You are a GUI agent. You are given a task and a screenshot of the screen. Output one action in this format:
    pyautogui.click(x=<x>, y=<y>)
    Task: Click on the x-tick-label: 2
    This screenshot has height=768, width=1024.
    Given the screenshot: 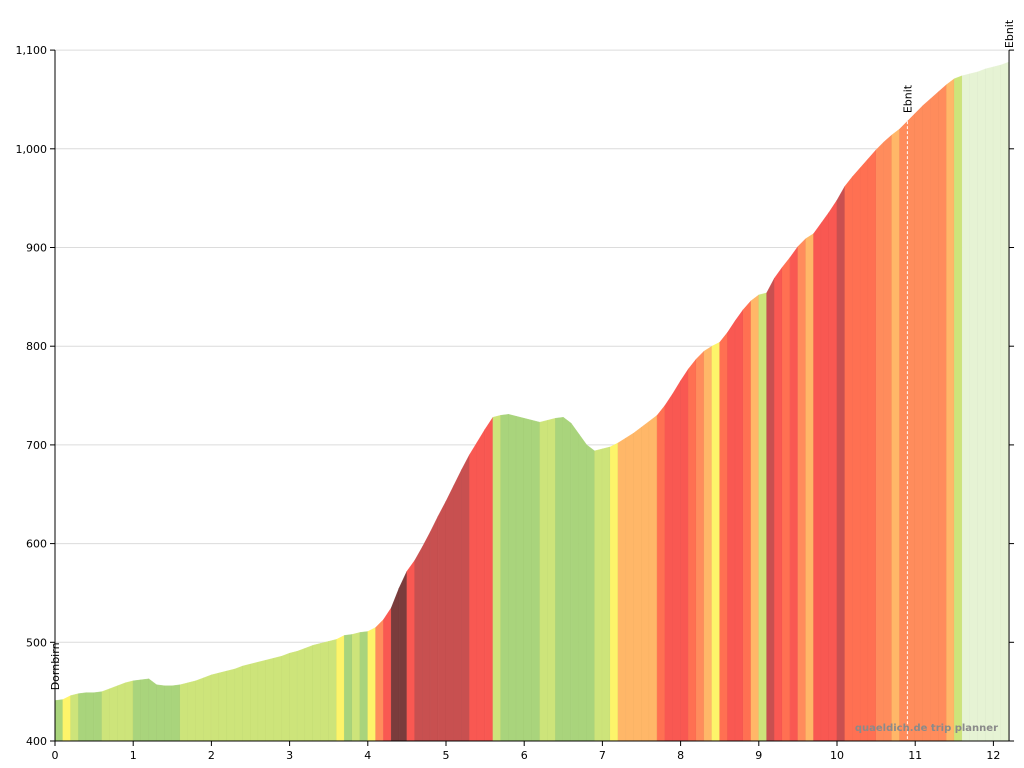 What is the action you would take?
    pyautogui.click(x=211, y=755)
    